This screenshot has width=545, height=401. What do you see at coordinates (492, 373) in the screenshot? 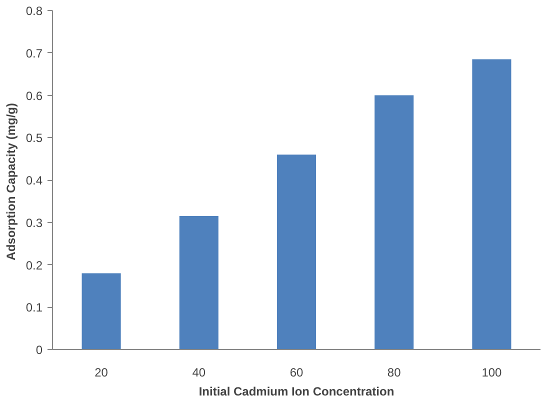
I see `x-tick-label: 100` at bounding box center [492, 373].